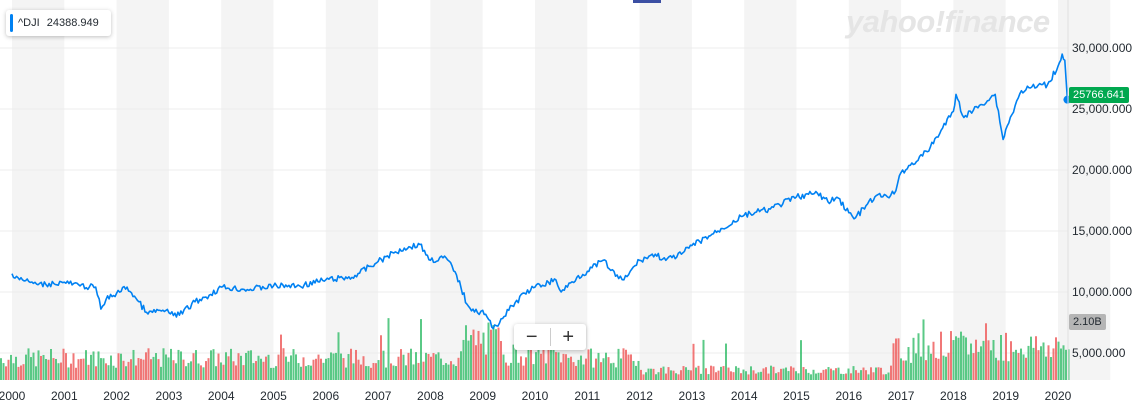 The image size is (1139, 409). What do you see at coordinates (1102, 170) in the screenshot?
I see `y-tick-label: 20,000.000` at bounding box center [1102, 170].